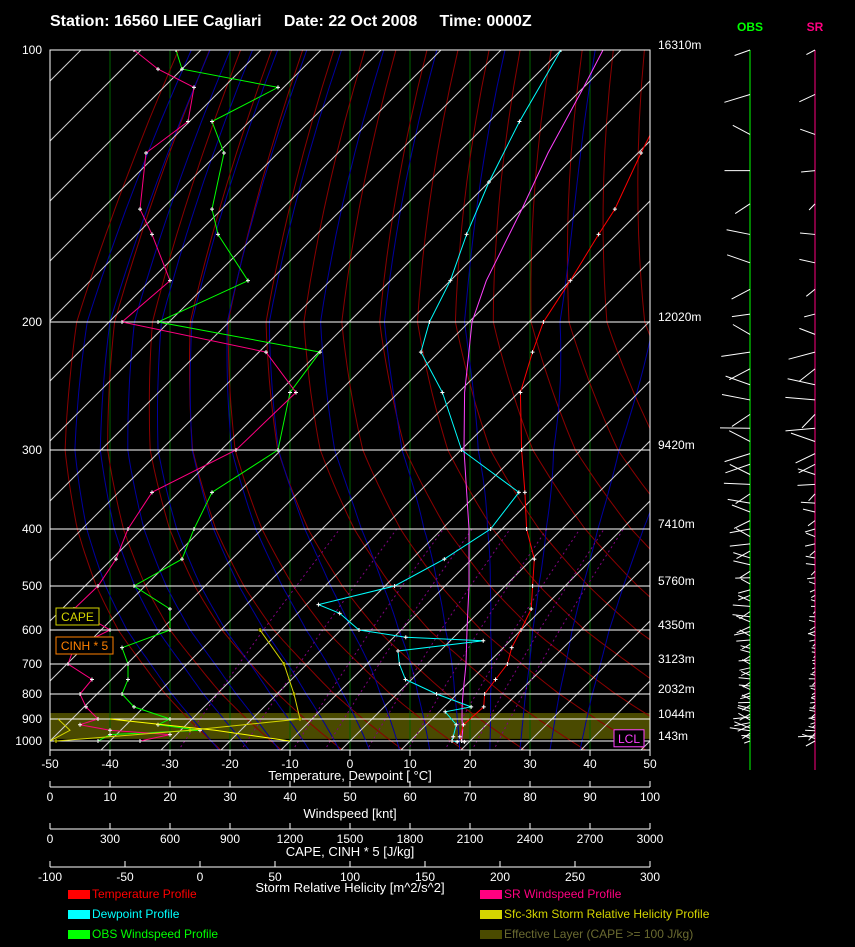 This screenshot has width=855, height=947. I want to click on cinh-marker-box, so click(84, 645).